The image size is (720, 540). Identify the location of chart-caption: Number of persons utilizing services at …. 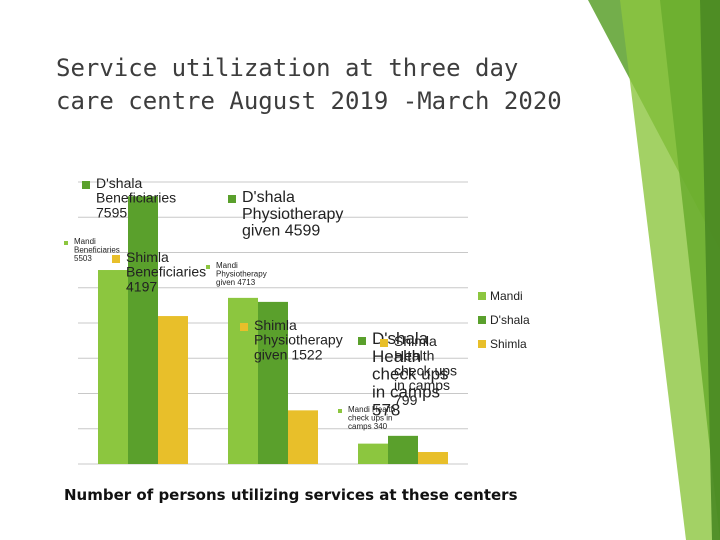
(291, 495).